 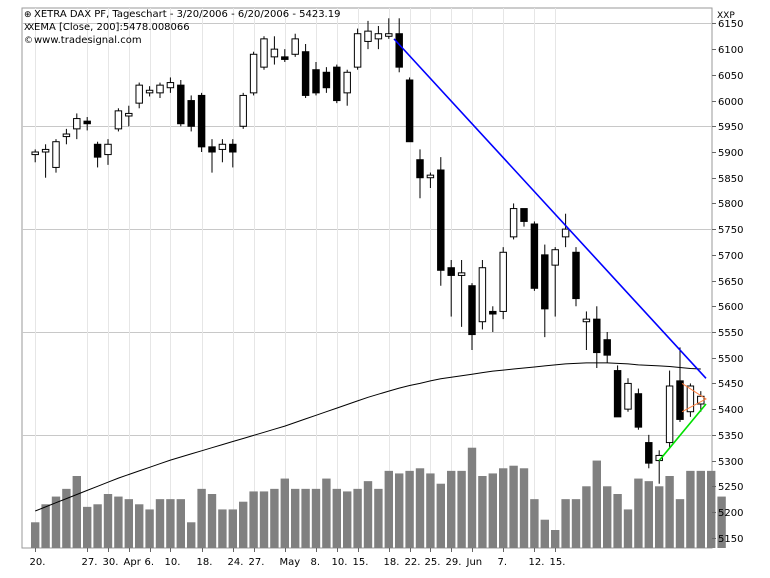 What do you see at coordinates (730, 307) in the screenshot?
I see `y-tick-label: 5600` at bounding box center [730, 307].